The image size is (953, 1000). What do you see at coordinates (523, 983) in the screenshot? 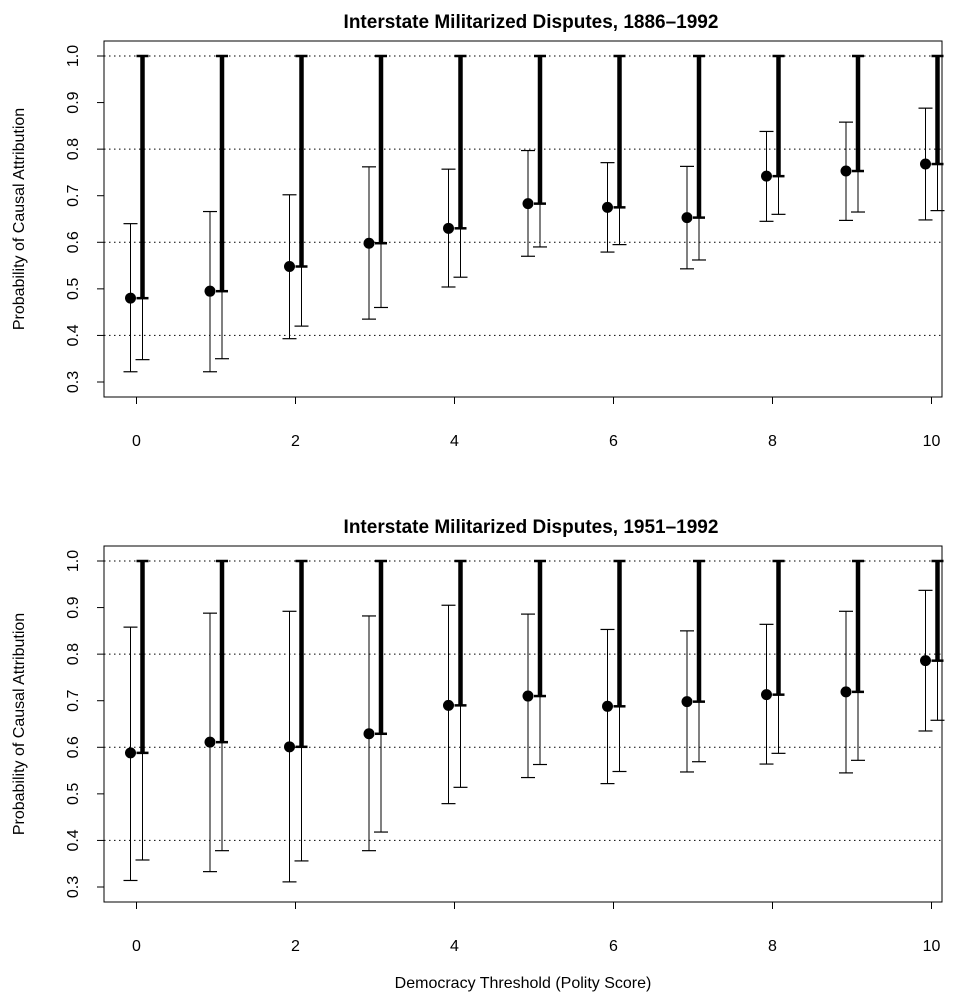
I see `x-axis-label: Democracy Threshold (Polity Score)` at bounding box center [523, 983].